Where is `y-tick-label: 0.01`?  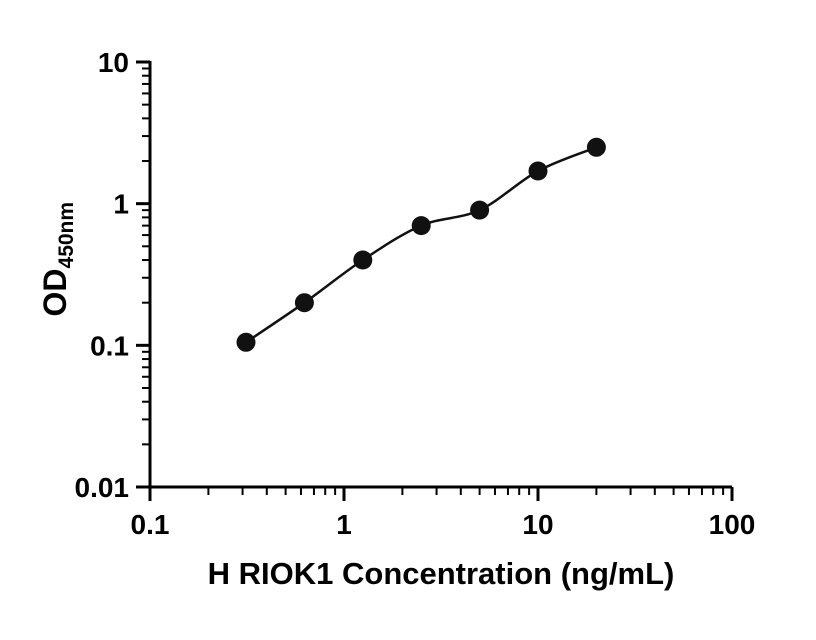
y-tick-label: 0.01 is located at coordinates (102, 487).